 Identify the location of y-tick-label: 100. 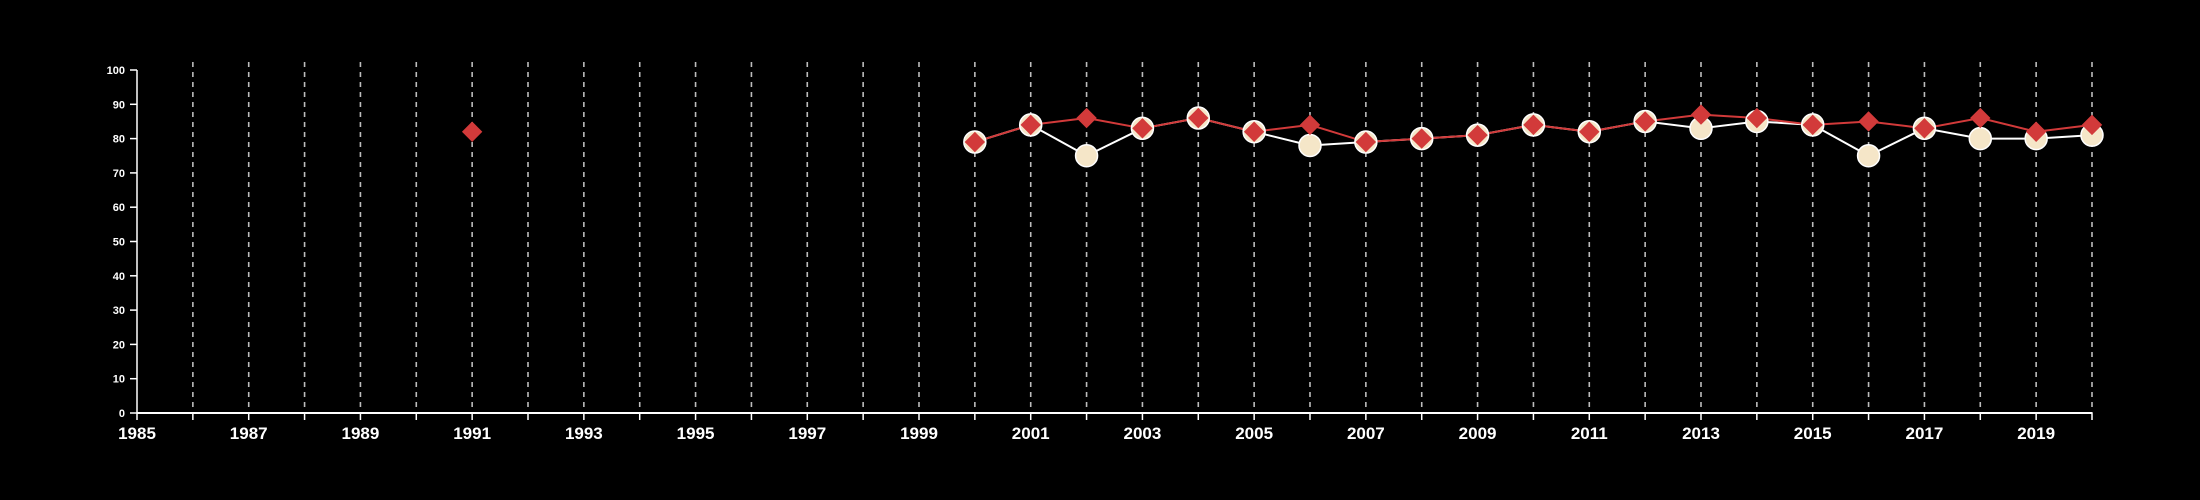
(116, 71).